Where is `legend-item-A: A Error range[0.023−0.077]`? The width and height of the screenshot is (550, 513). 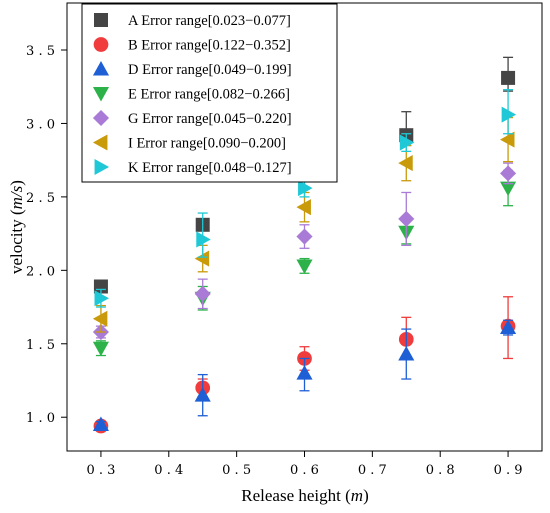 legend-item-A: A Error range[0.023−0.077] is located at coordinates (192, 21).